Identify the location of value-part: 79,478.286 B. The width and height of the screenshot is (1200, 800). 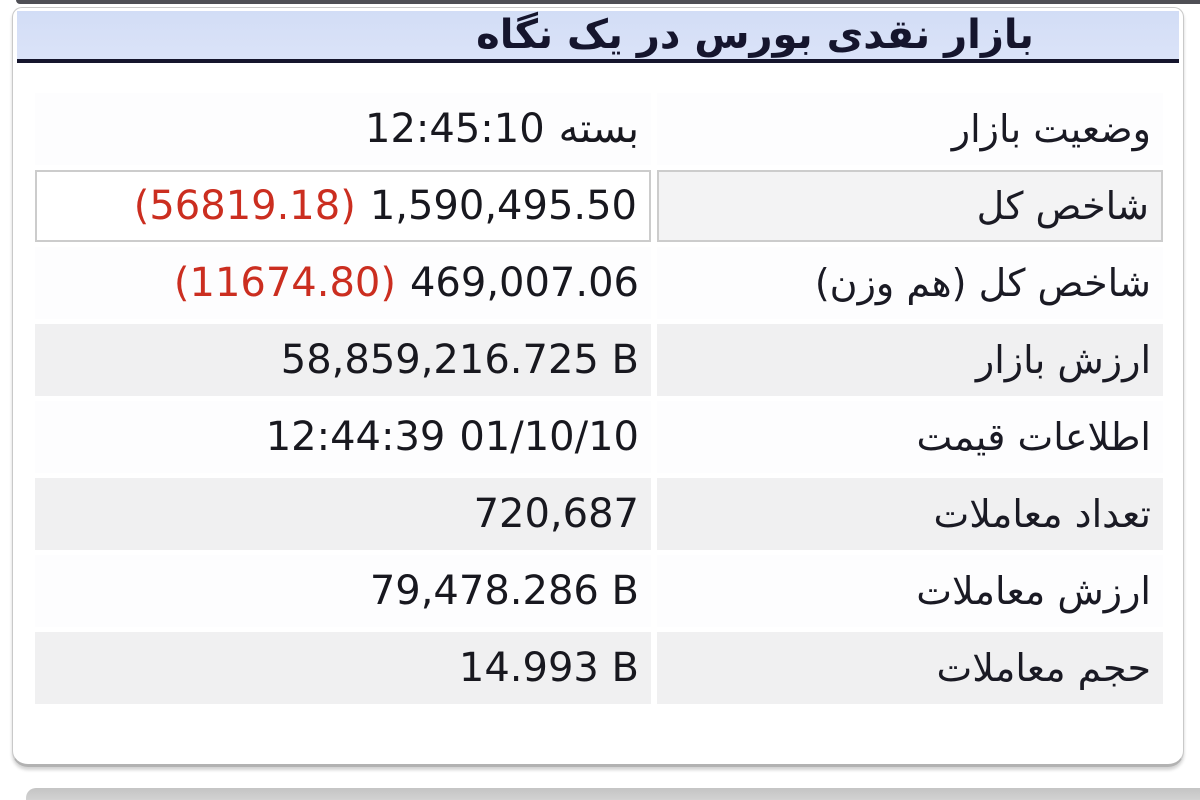
(504, 591).